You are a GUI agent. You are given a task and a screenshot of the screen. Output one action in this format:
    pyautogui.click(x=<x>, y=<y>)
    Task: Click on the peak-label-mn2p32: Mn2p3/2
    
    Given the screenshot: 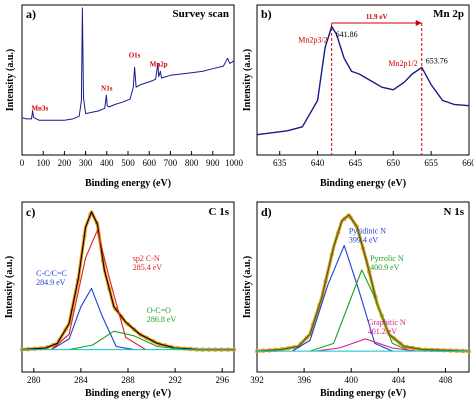 What is the action you would take?
    pyautogui.click(x=312, y=39)
    